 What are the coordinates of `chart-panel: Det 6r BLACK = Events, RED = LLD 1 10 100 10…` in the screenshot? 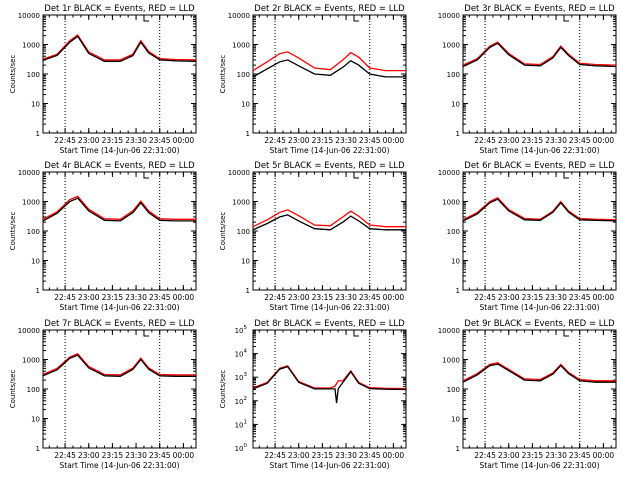 It's located at (527, 236).